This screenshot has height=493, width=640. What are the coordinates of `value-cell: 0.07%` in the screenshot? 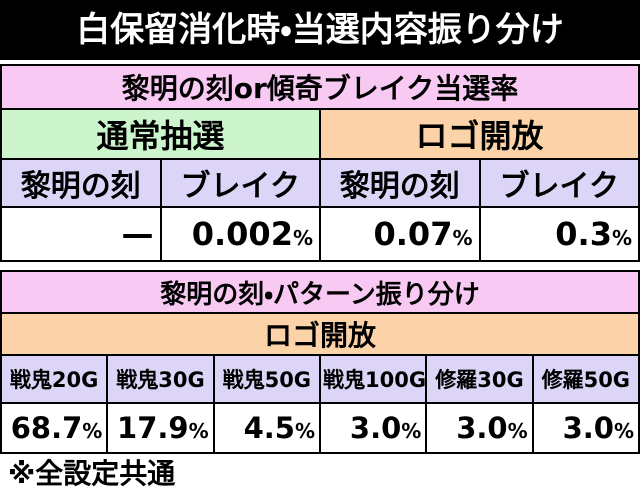 It's located at (400, 234).